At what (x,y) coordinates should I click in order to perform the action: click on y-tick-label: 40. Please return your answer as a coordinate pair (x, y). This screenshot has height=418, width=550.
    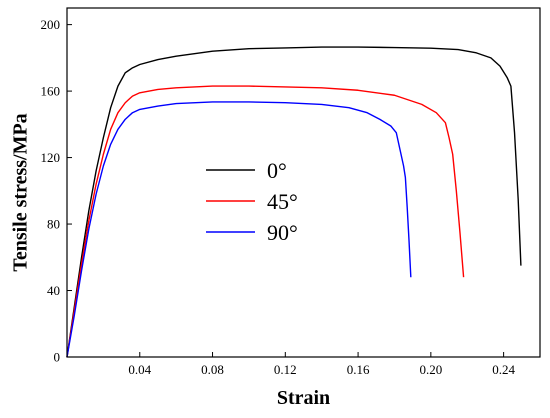
    Looking at the image, I should click on (53, 290).